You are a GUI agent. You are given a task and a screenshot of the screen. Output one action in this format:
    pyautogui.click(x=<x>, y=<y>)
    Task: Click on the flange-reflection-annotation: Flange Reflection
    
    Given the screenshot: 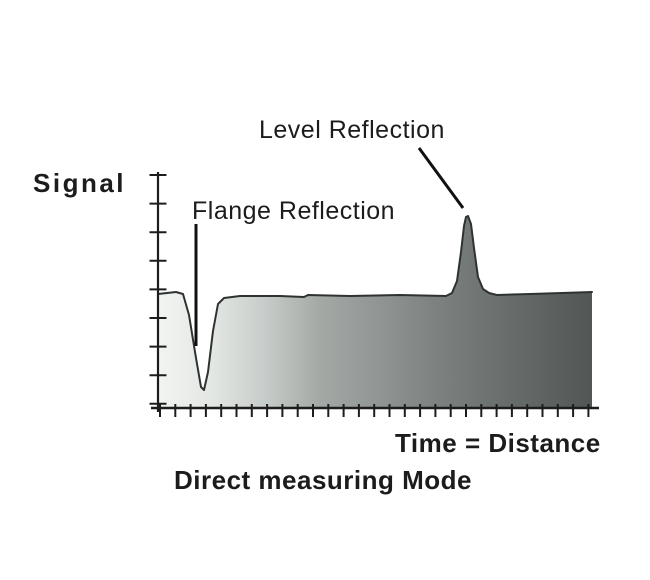 What is the action you would take?
    pyautogui.click(x=294, y=211)
    